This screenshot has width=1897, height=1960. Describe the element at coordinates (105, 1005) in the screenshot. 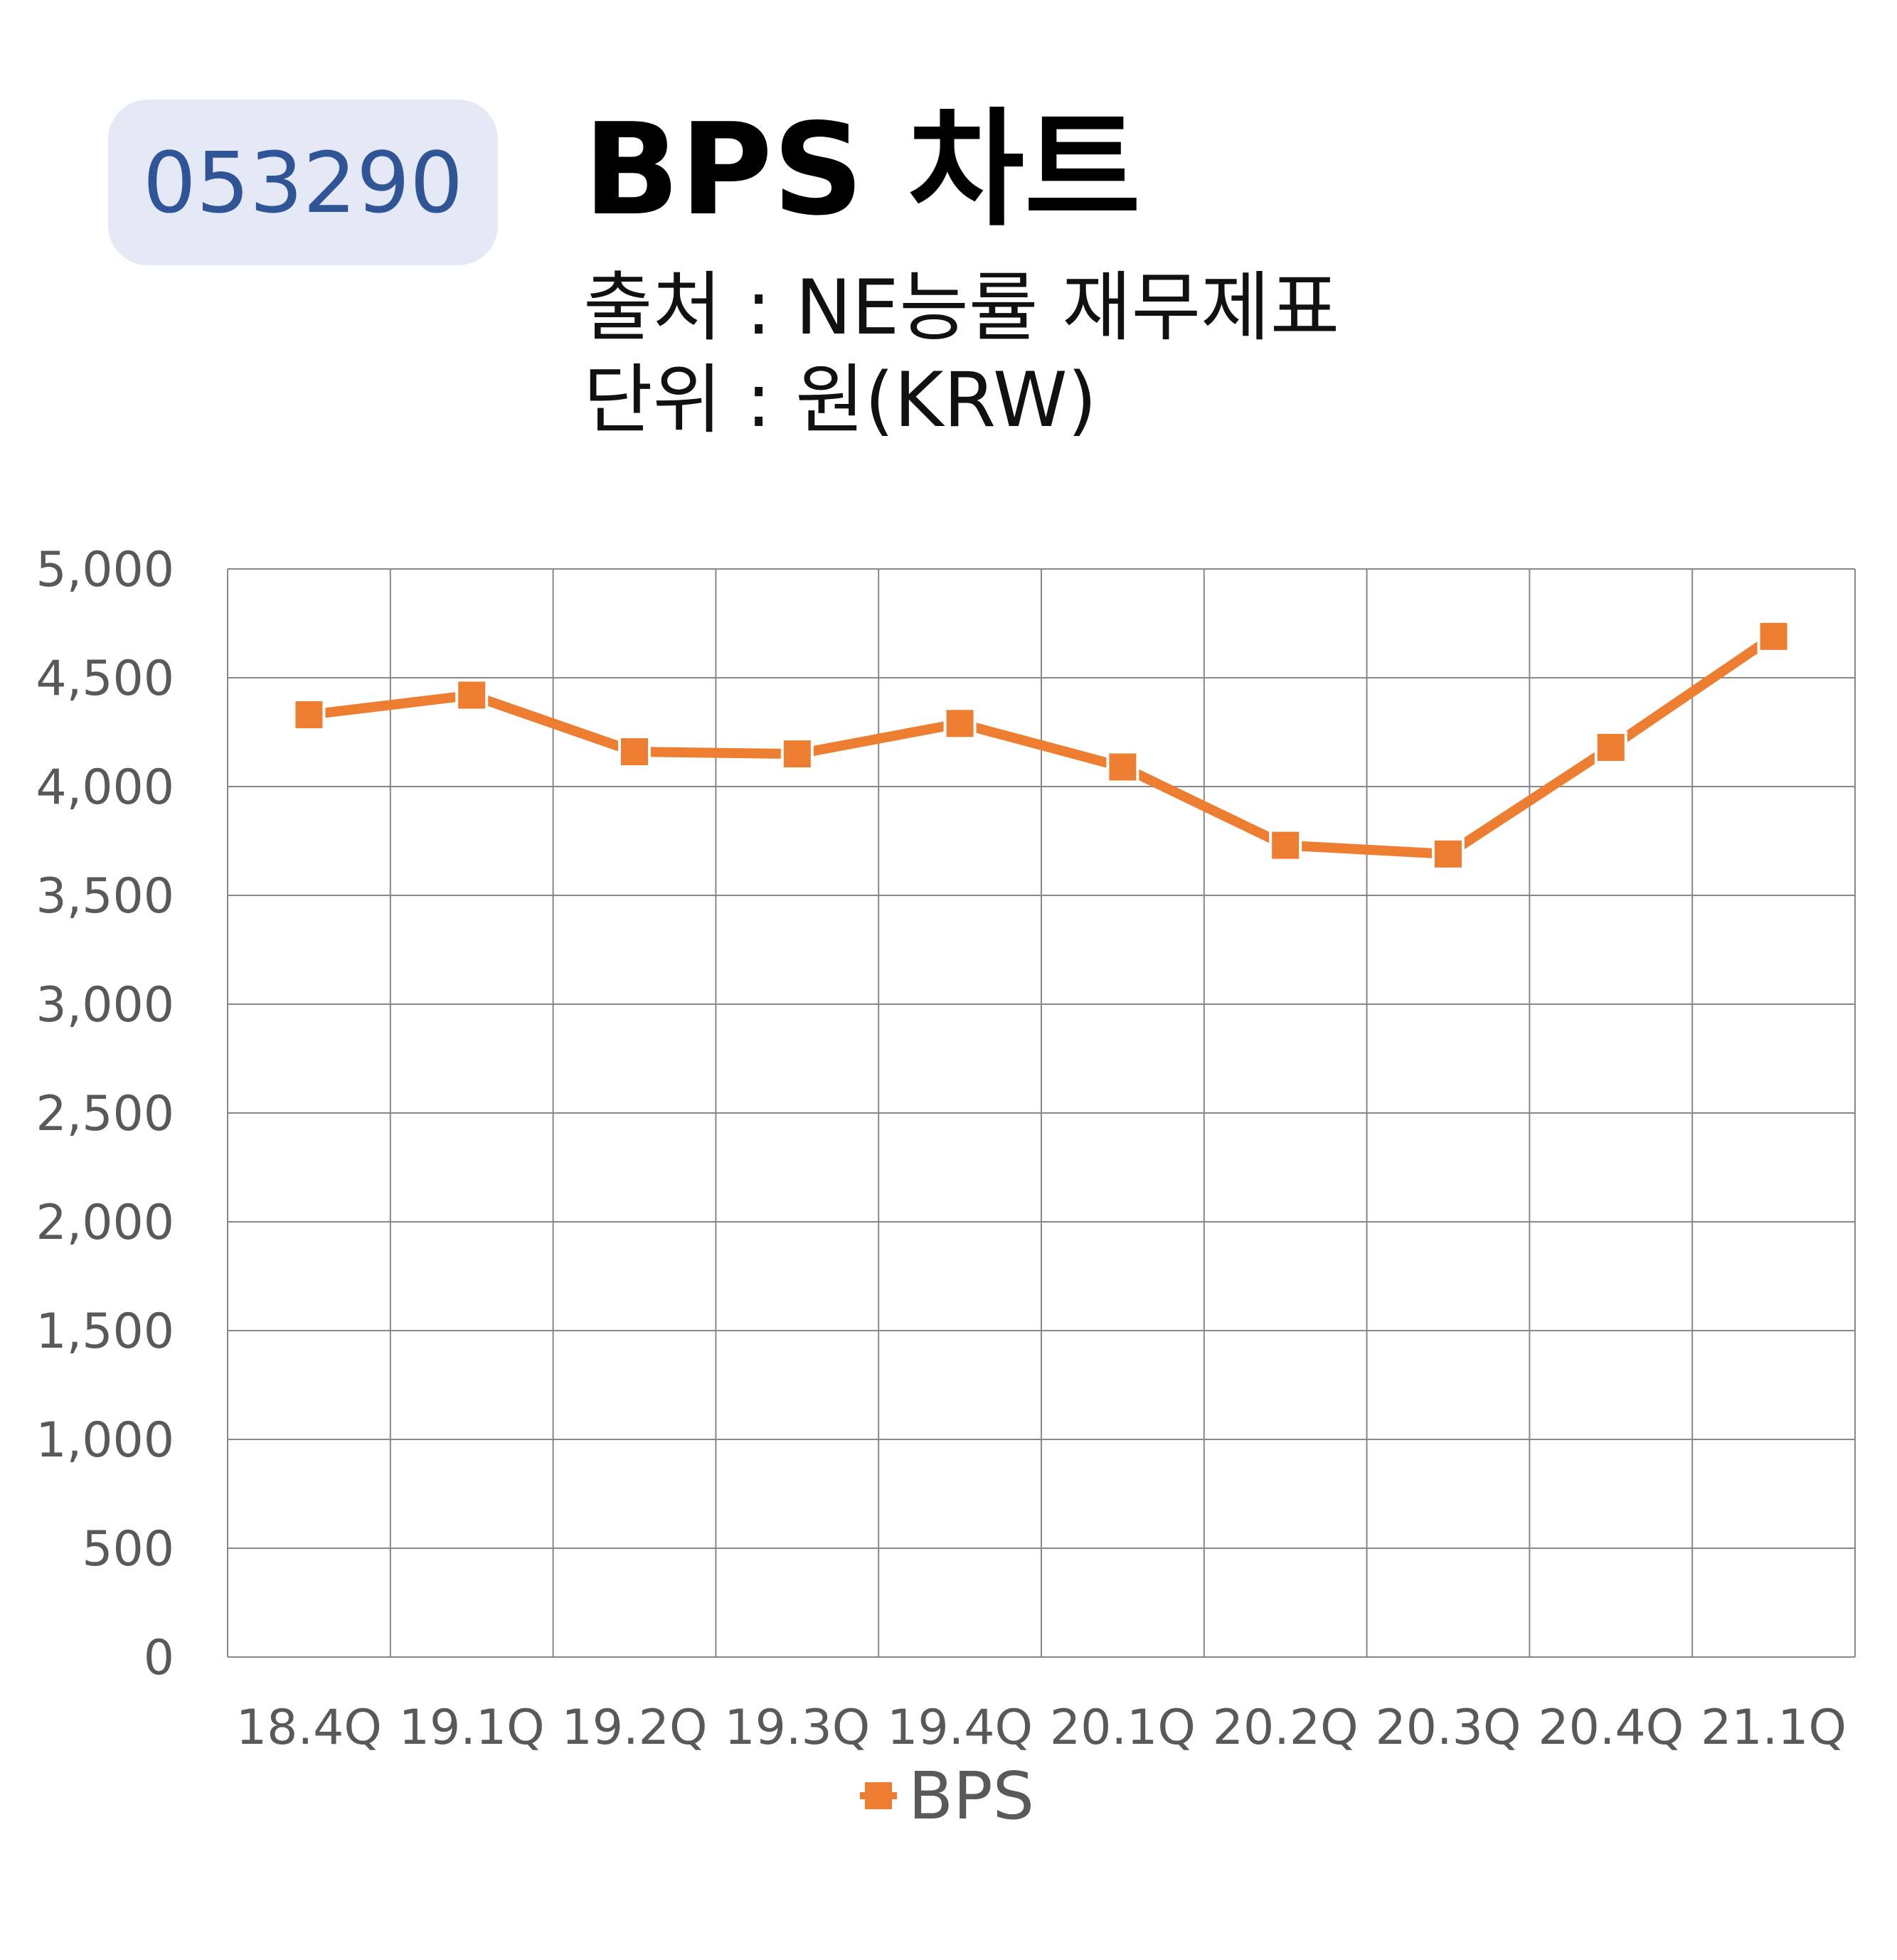

I see `y-tick-label: 3,000` at that location.